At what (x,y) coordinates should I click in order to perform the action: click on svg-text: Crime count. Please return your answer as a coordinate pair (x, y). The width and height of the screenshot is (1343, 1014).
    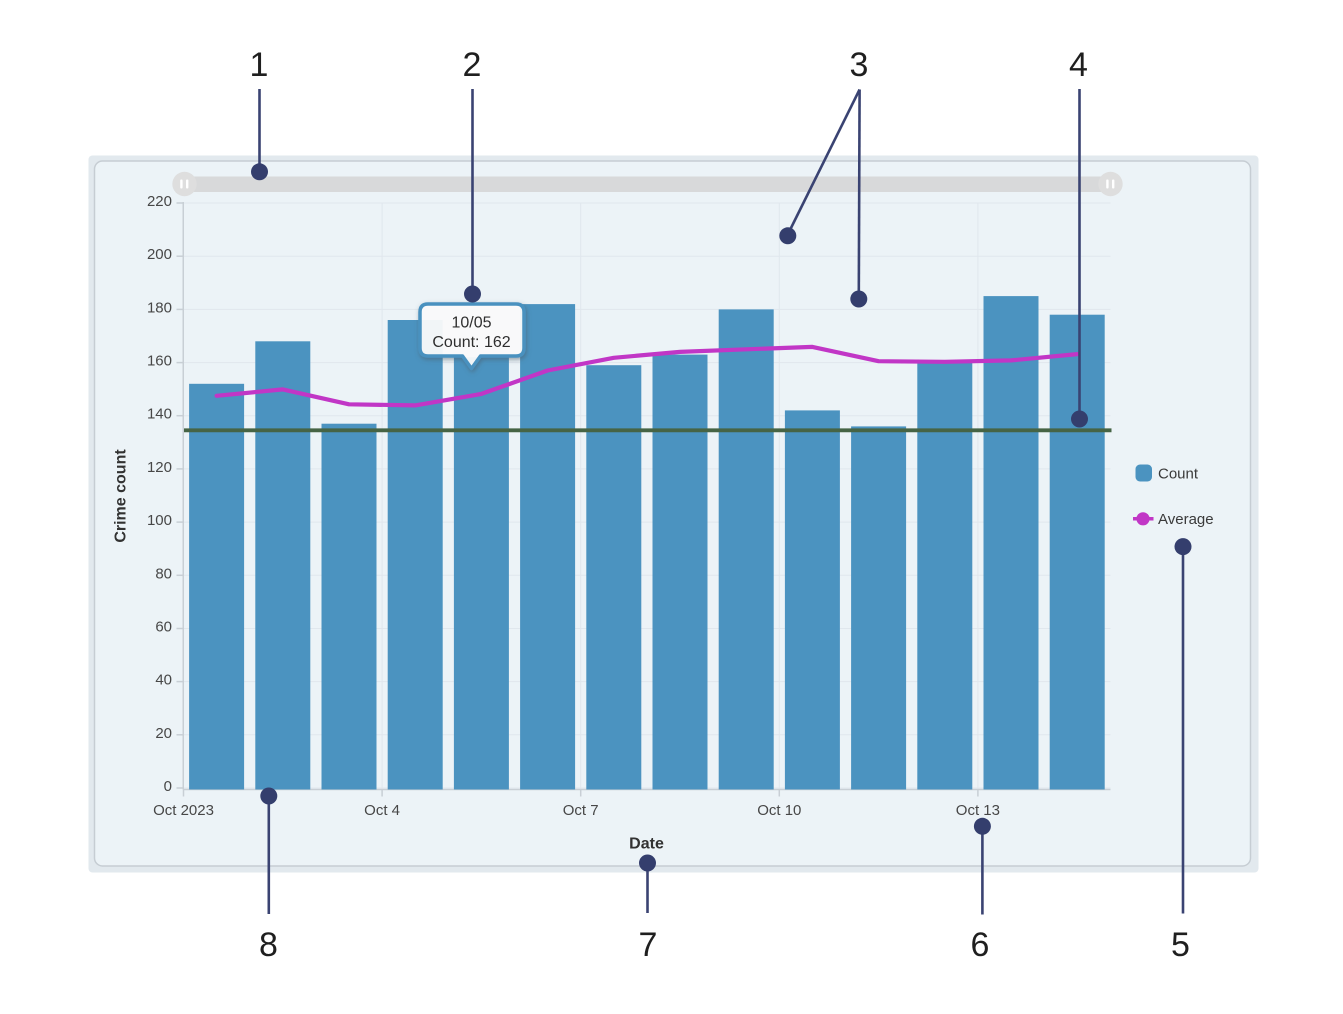
    Looking at the image, I should click on (121, 496).